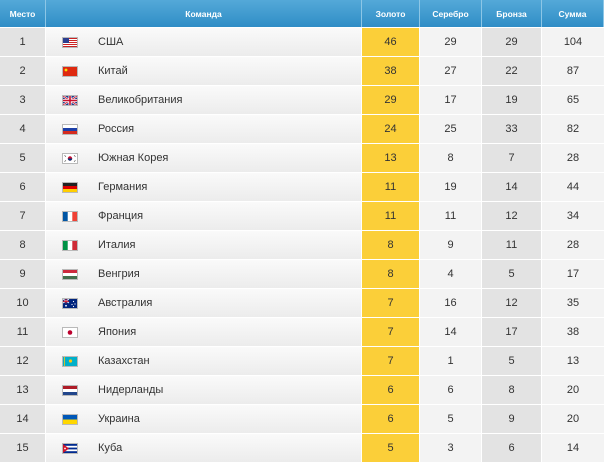  I want to click on total-cell: 87, so click(573, 71).